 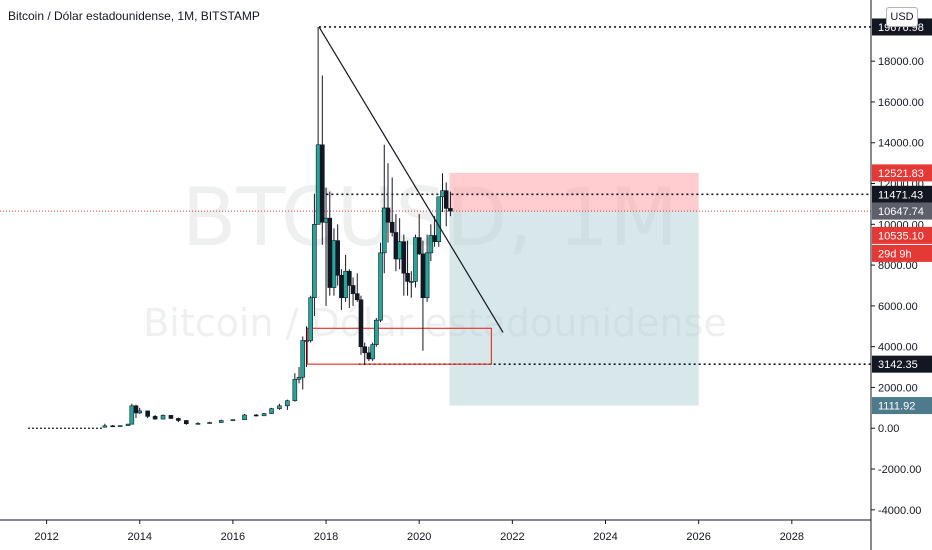 What do you see at coordinates (899, 511) in the screenshot?
I see `y-tick-label: -4000.00` at bounding box center [899, 511].